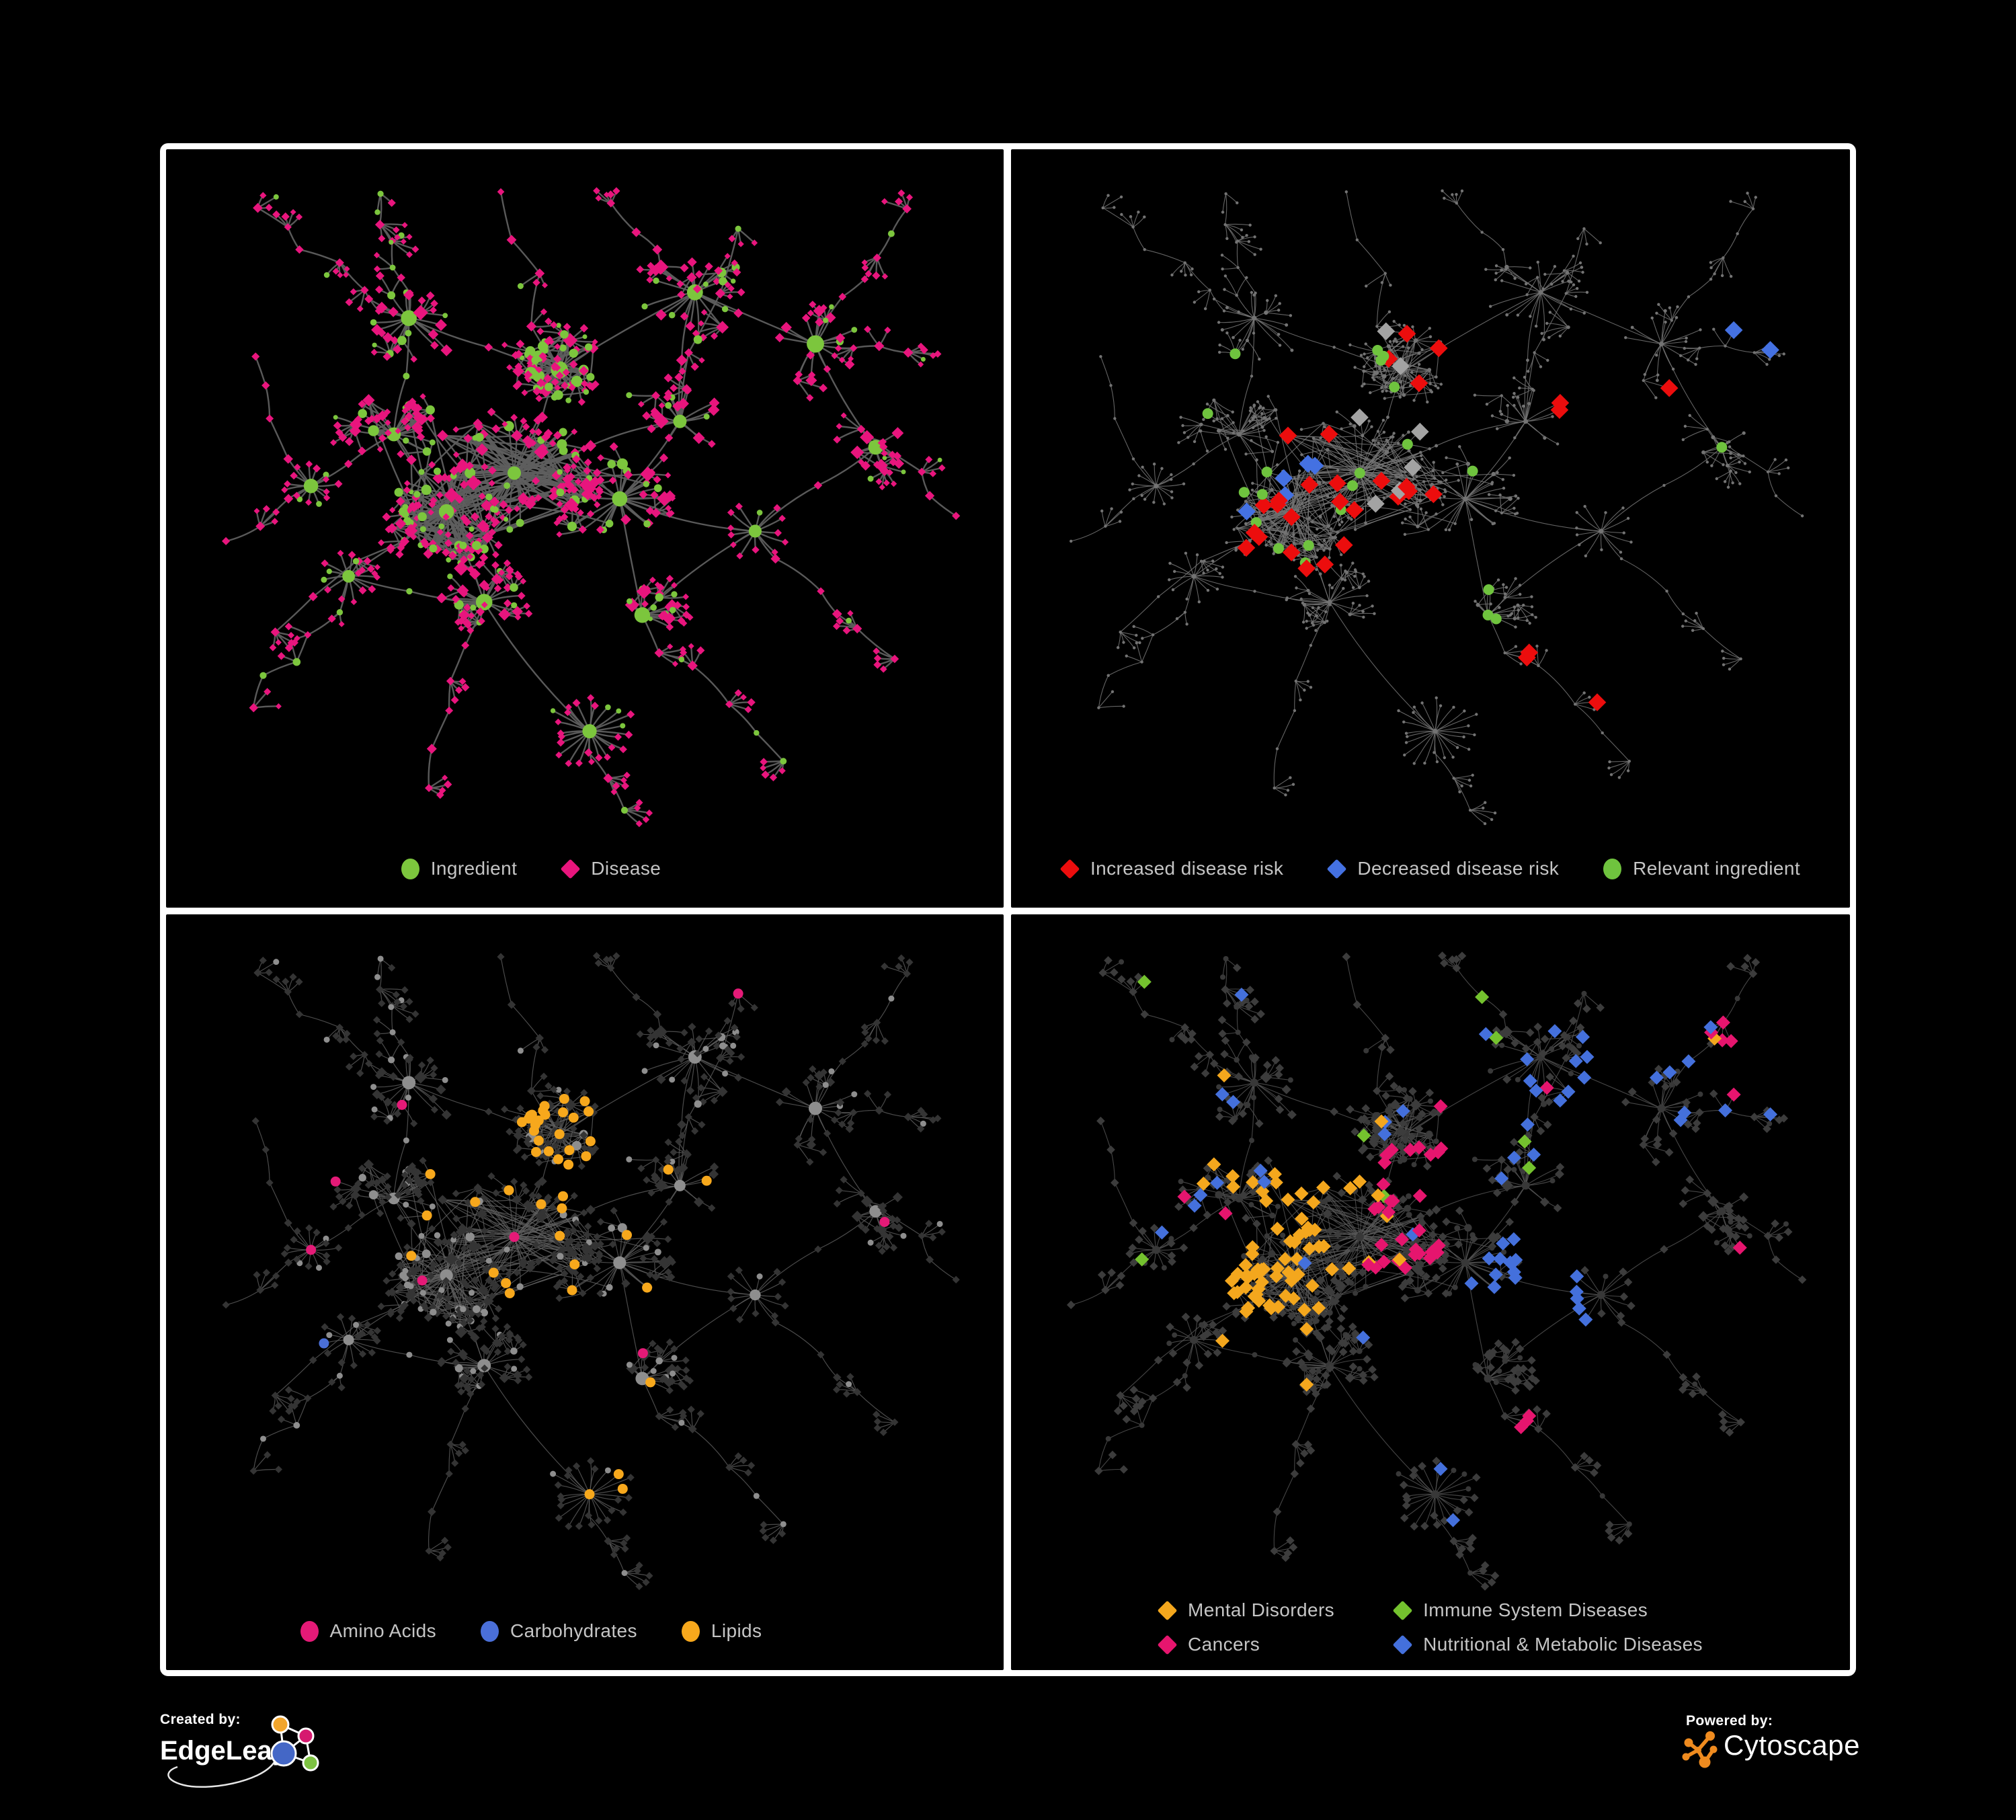 This screenshot has width=2016, height=1820. What do you see at coordinates (1437, 507) in the screenshot?
I see `network-graph-disease-risk` at bounding box center [1437, 507].